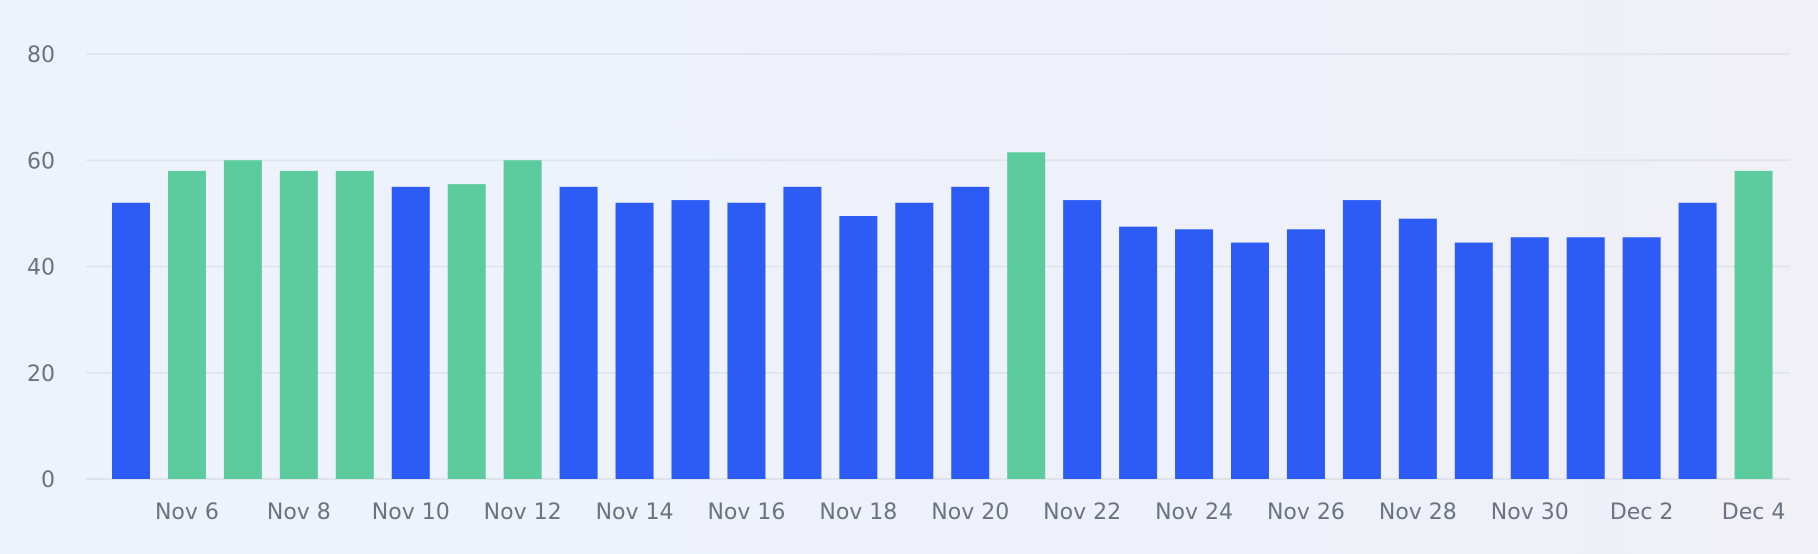 The height and width of the screenshot is (554, 1818). Describe the element at coordinates (635, 512) in the screenshot. I see `x-tick-label: Nov 14` at that location.